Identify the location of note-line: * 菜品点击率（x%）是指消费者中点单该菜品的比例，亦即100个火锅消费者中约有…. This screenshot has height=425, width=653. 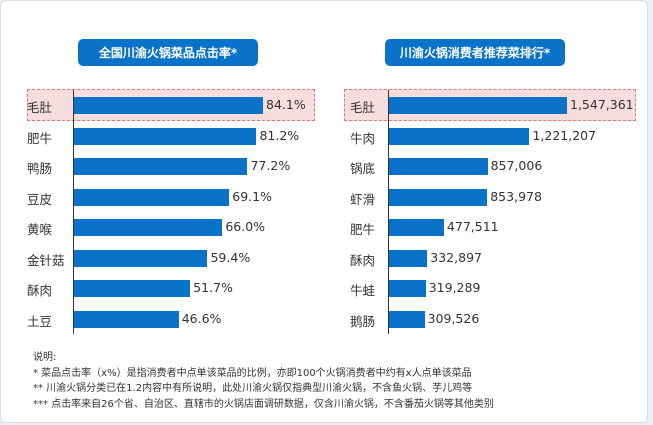
(252, 373).